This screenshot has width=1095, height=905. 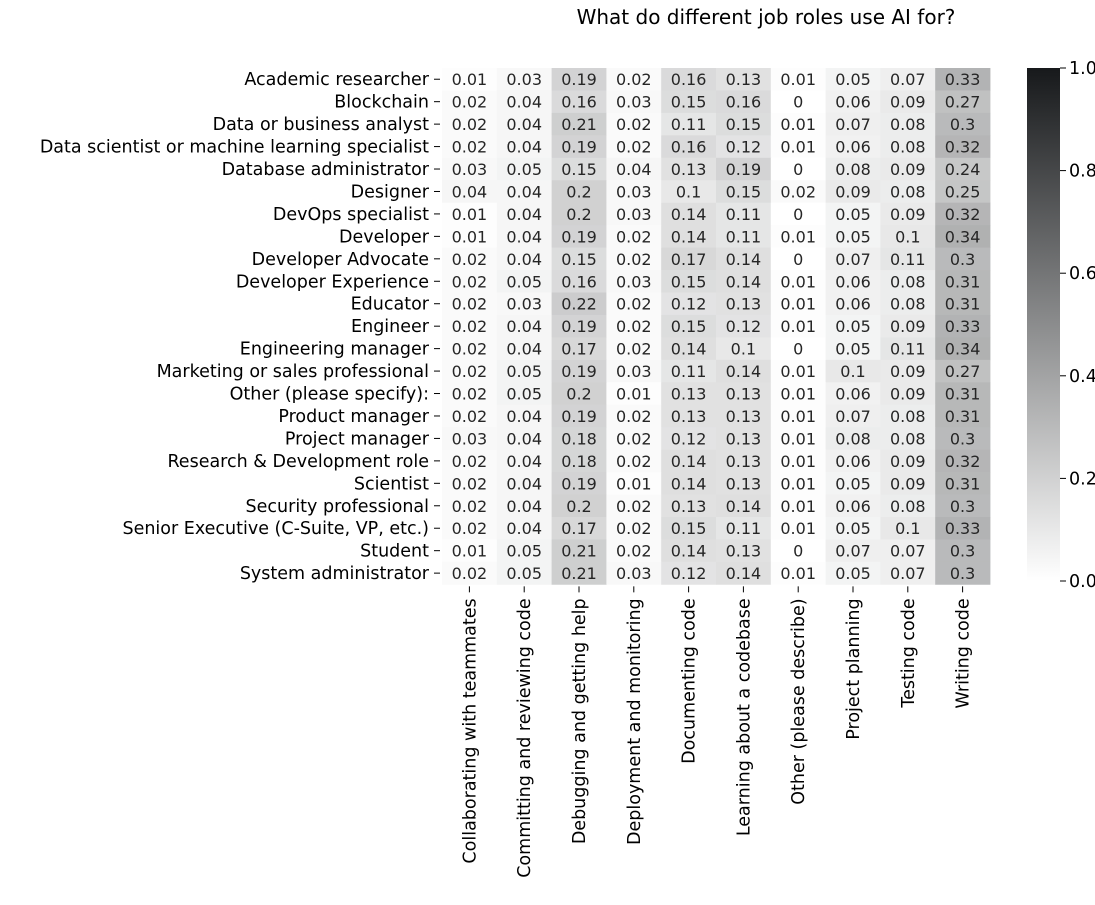 What do you see at coordinates (908, 349) in the screenshot?
I see `cell-value-label: 0.11` at bounding box center [908, 349].